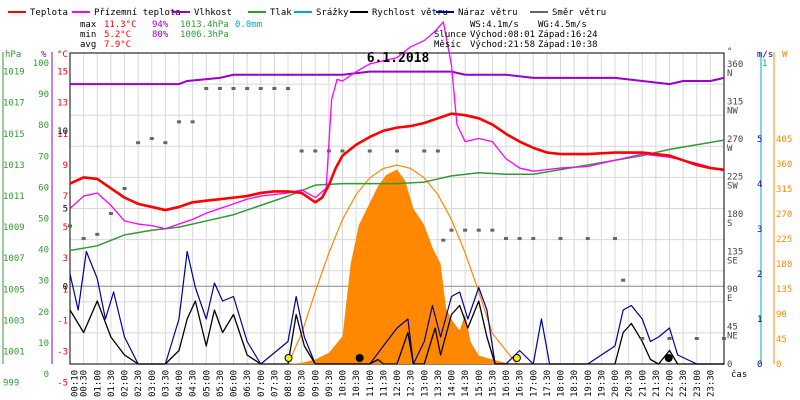 The width and height of the screenshot is (800, 400). What do you see at coordinates (235, 383) in the screenshot?
I see `tick-time: 06:00` at bounding box center [235, 383].